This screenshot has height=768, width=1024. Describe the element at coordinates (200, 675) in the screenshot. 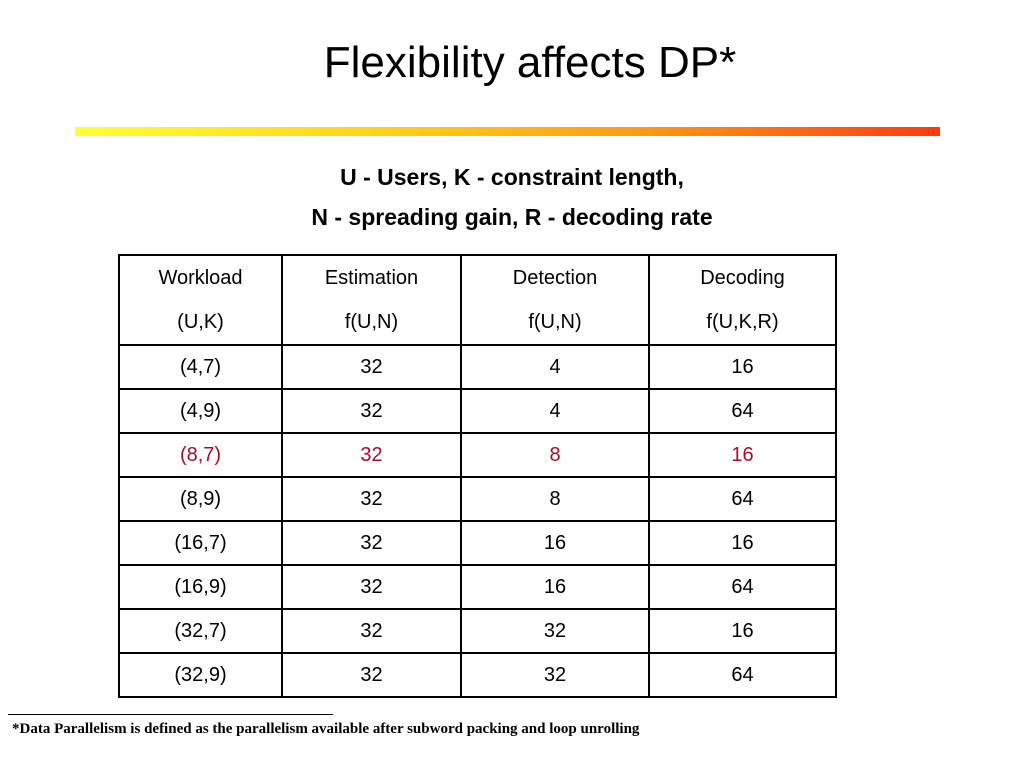

I see `cell-workload: (32,9)` at that location.